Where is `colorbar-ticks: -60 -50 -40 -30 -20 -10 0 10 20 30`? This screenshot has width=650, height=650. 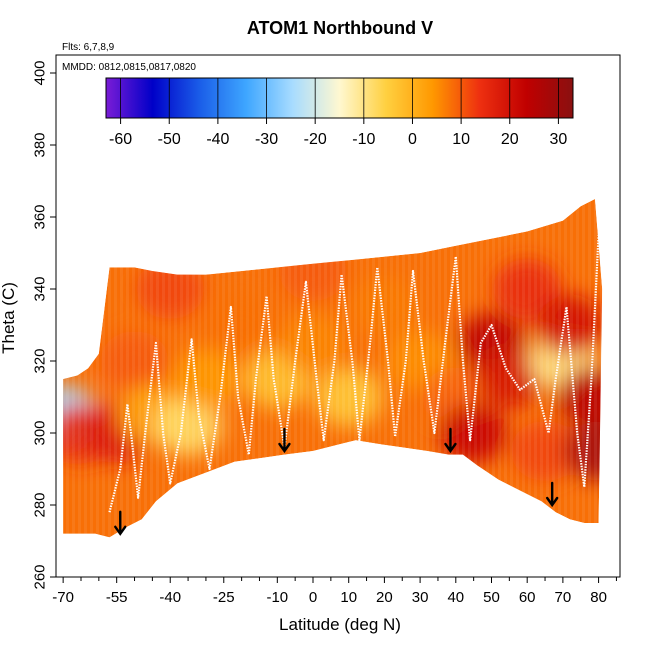
colorbar-ticks: -60 -50 -40 -30 -20 -10 0 10 20 30 is located at coordinates (338, 113).